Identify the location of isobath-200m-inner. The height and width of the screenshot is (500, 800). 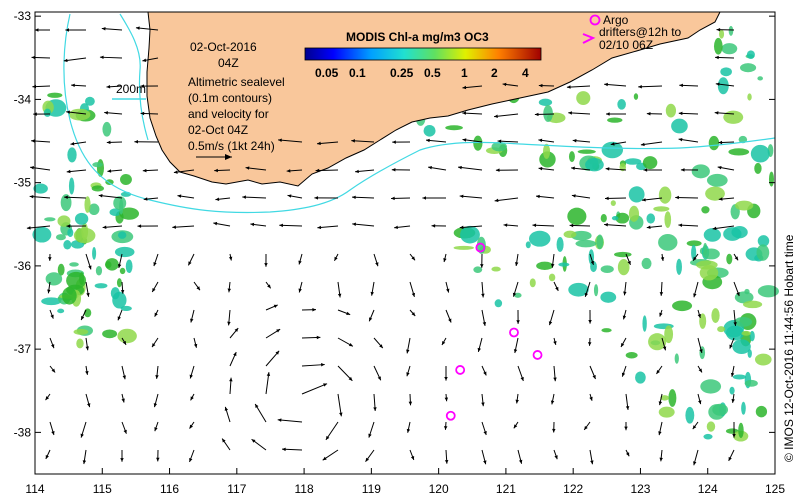
(134, 77).